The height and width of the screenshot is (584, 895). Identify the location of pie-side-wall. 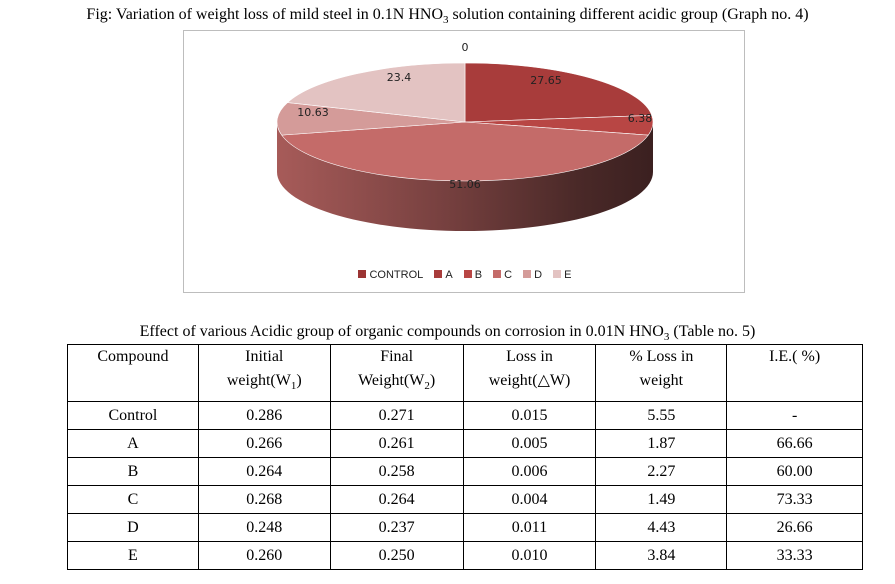
(465, 176).